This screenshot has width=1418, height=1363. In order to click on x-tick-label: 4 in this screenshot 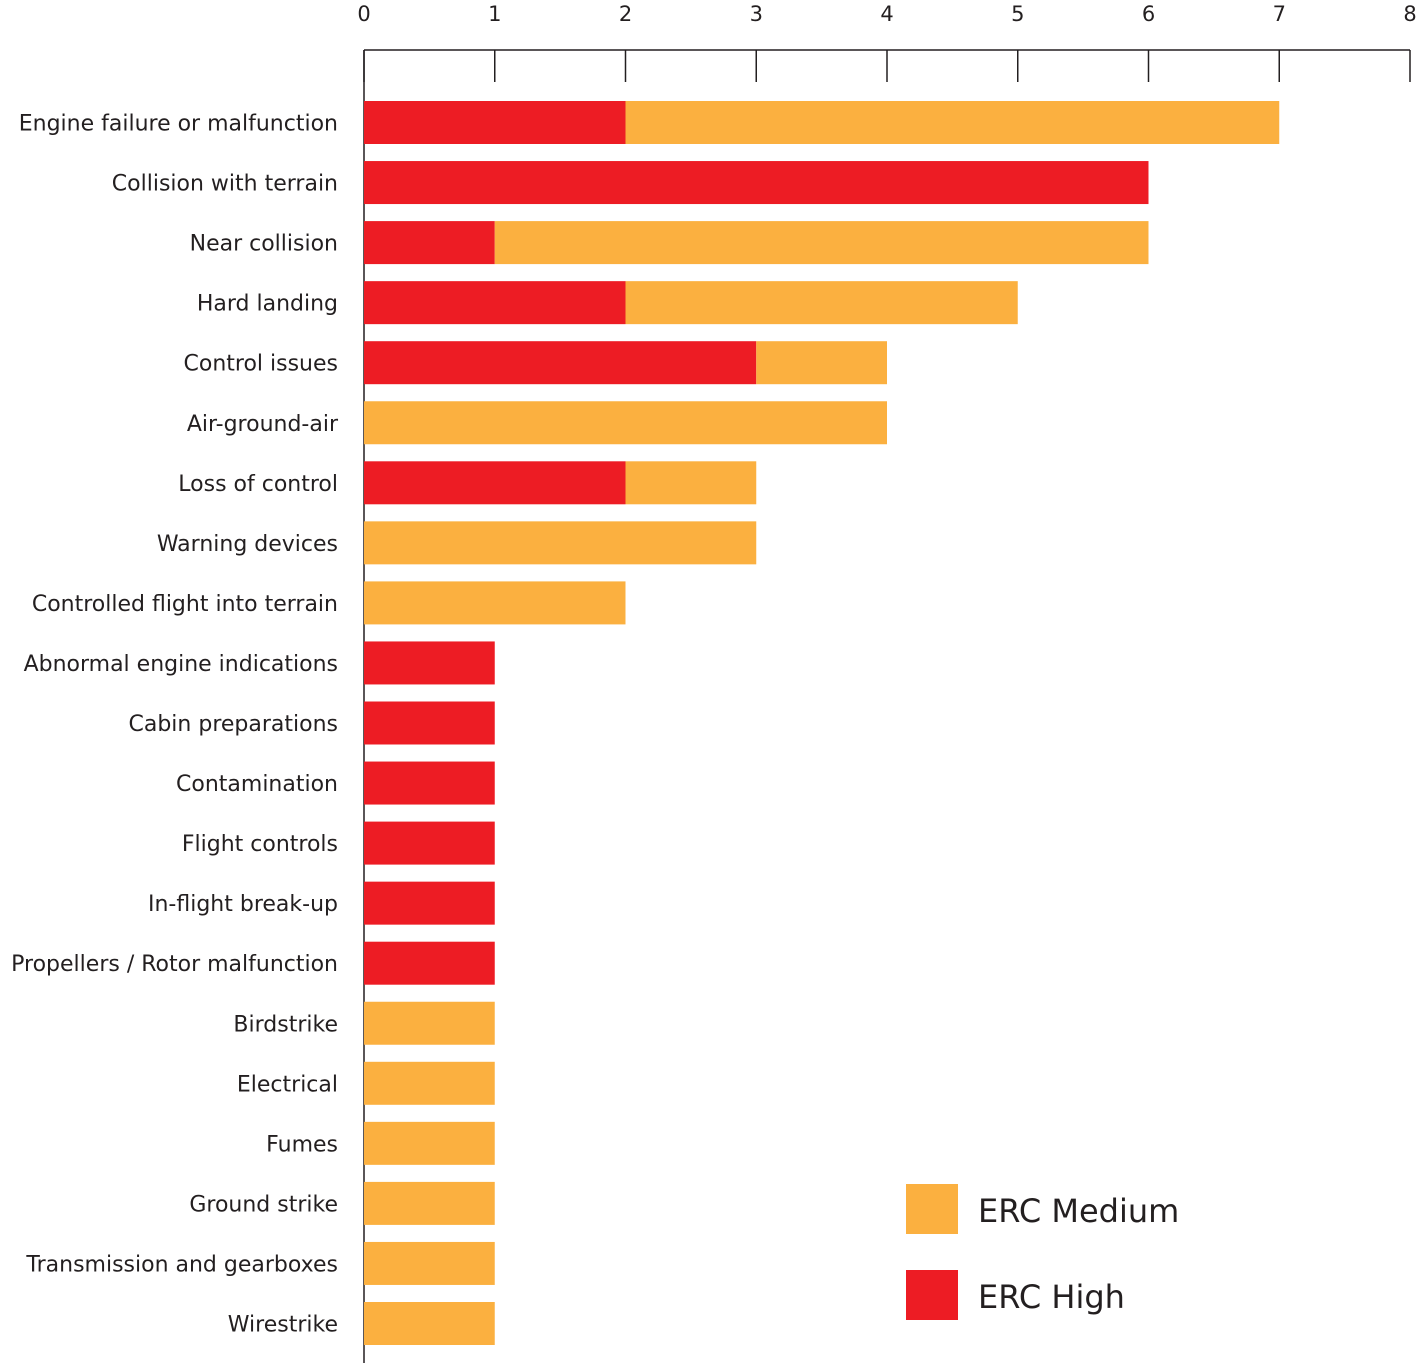, I will do `click(886, 14)`.